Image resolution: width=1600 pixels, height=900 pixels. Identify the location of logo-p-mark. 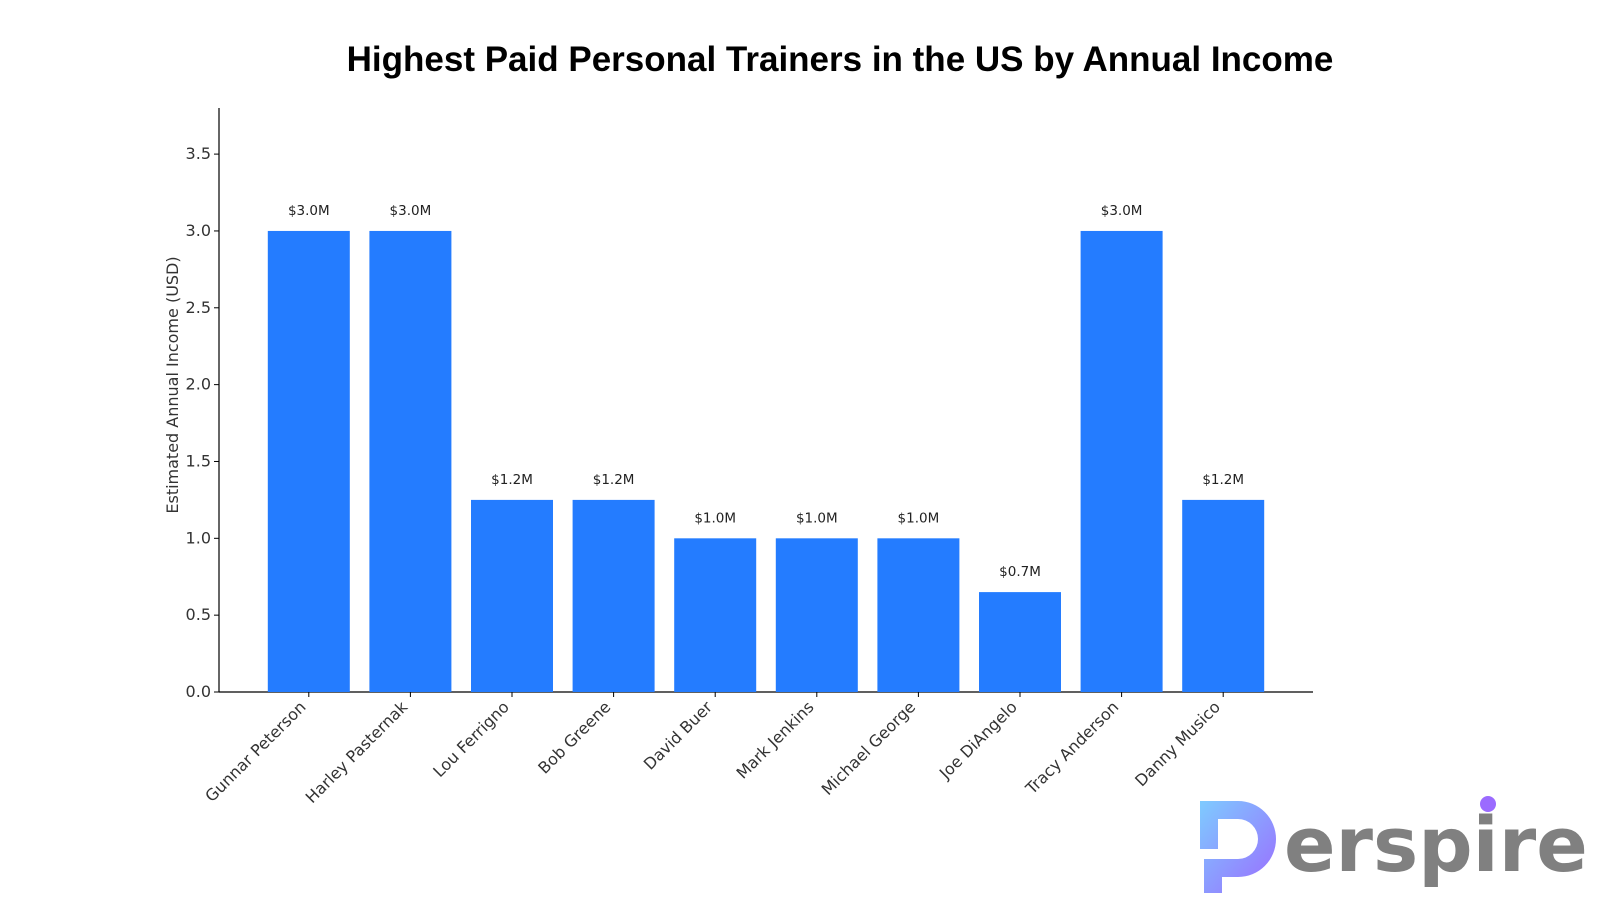
(1238, 847).